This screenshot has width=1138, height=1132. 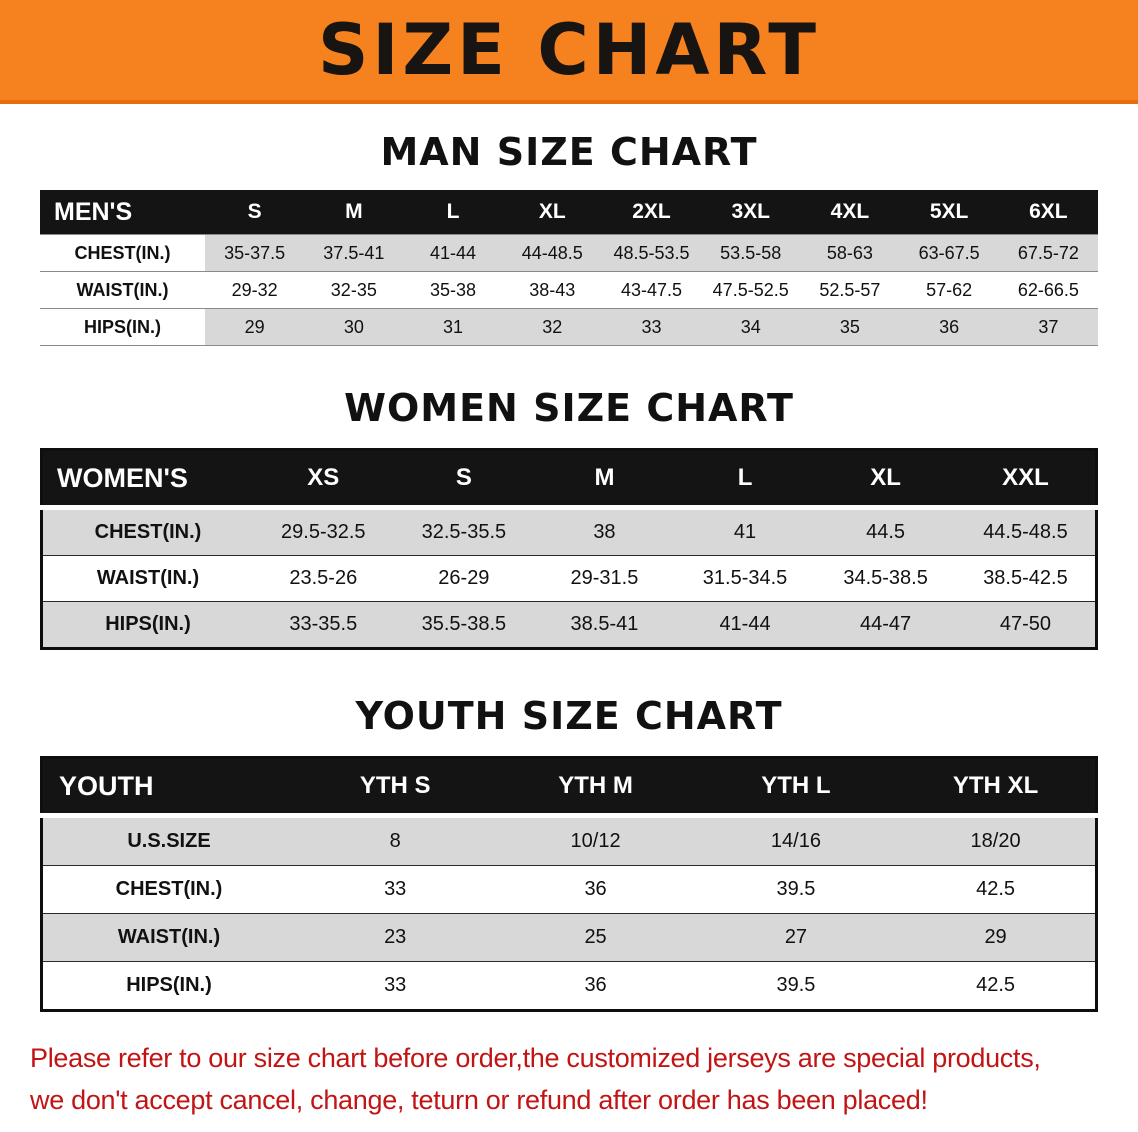 What do you see at coordinates (949, 253) in the screenshot?
I see `measurement-value-cell: 63-67.5` at bounding box center [949, 253].